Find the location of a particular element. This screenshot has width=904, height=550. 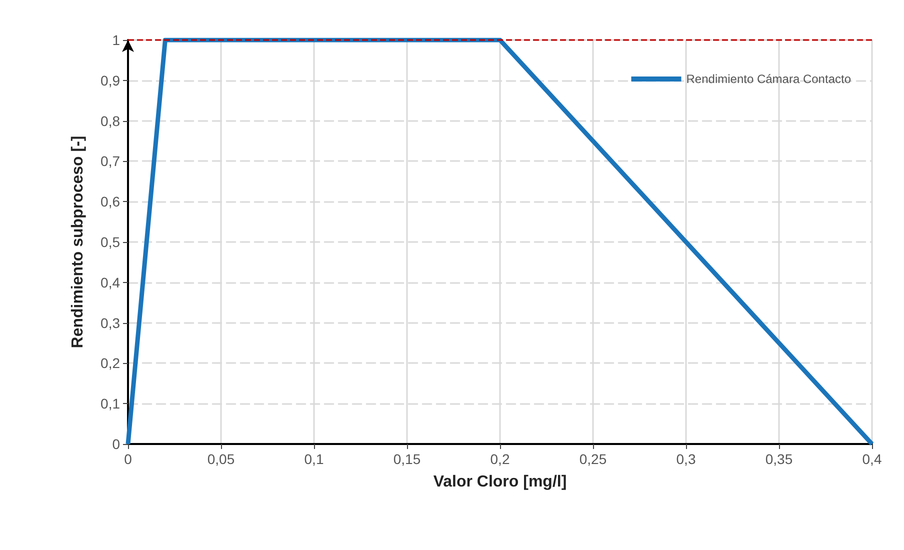

x-tick-label: 0,3 is located at coordinates (686, 459).